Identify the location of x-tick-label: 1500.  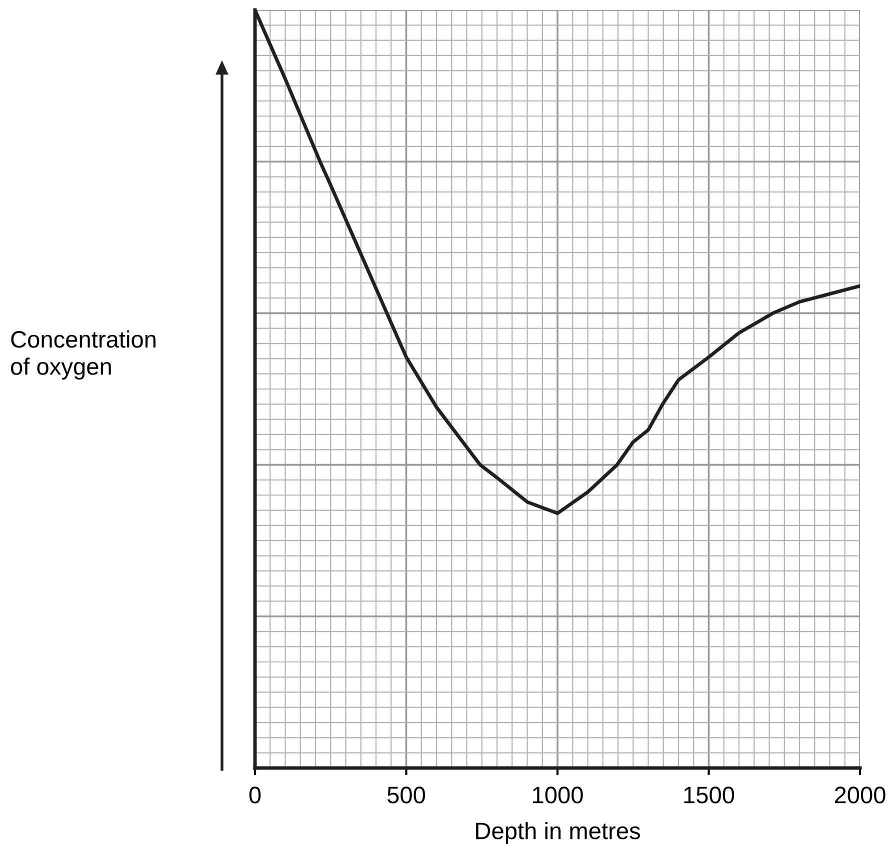
(709, 795).